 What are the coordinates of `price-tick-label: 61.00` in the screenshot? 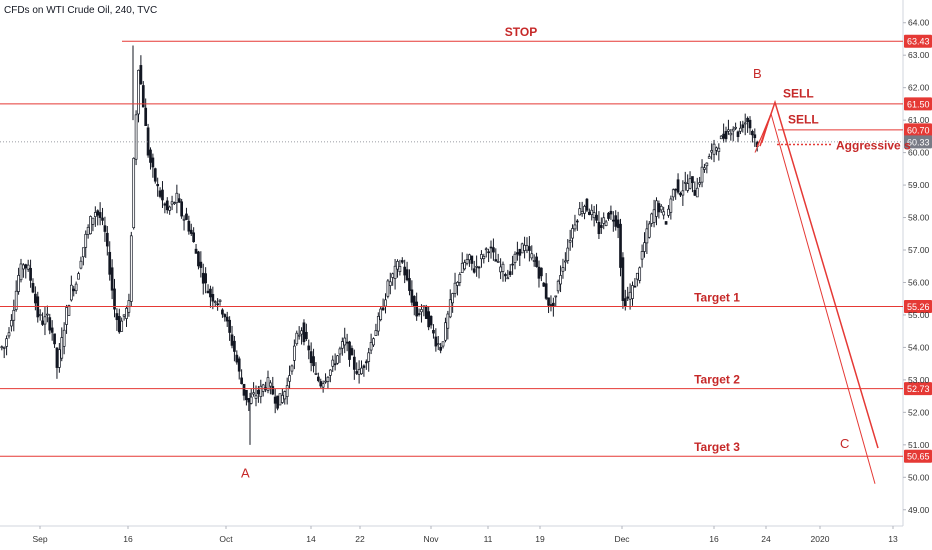 It's located at (919, 120).